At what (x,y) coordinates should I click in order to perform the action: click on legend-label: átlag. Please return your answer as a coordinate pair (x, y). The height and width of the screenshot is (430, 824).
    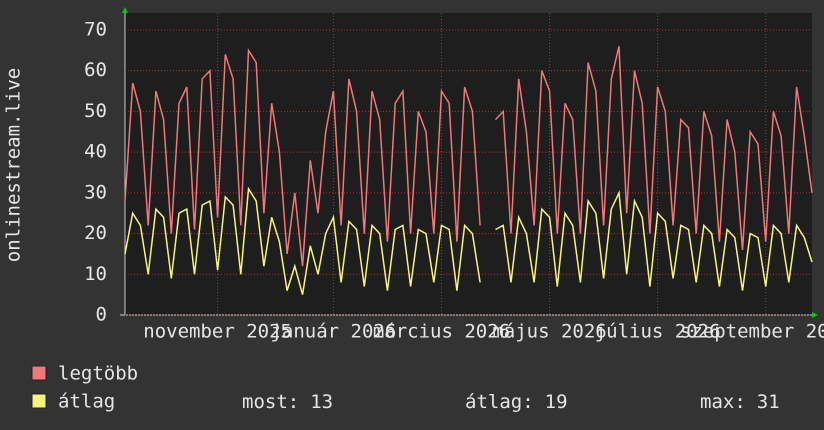
    Looking at the image, I should click on (86, 402).